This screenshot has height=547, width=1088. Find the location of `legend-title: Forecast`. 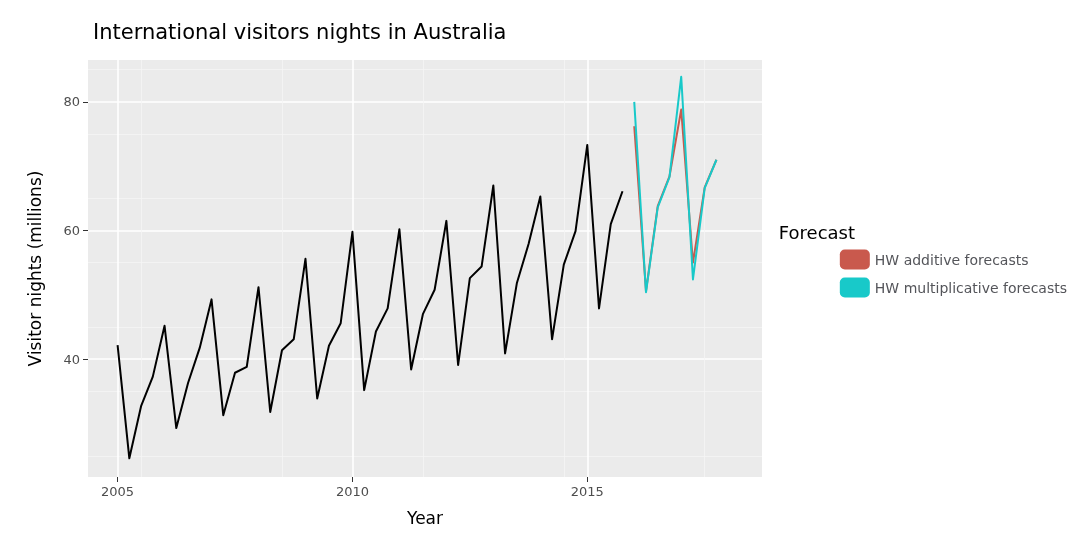

legend-title: Forecast is located at coordinates (817, 232).